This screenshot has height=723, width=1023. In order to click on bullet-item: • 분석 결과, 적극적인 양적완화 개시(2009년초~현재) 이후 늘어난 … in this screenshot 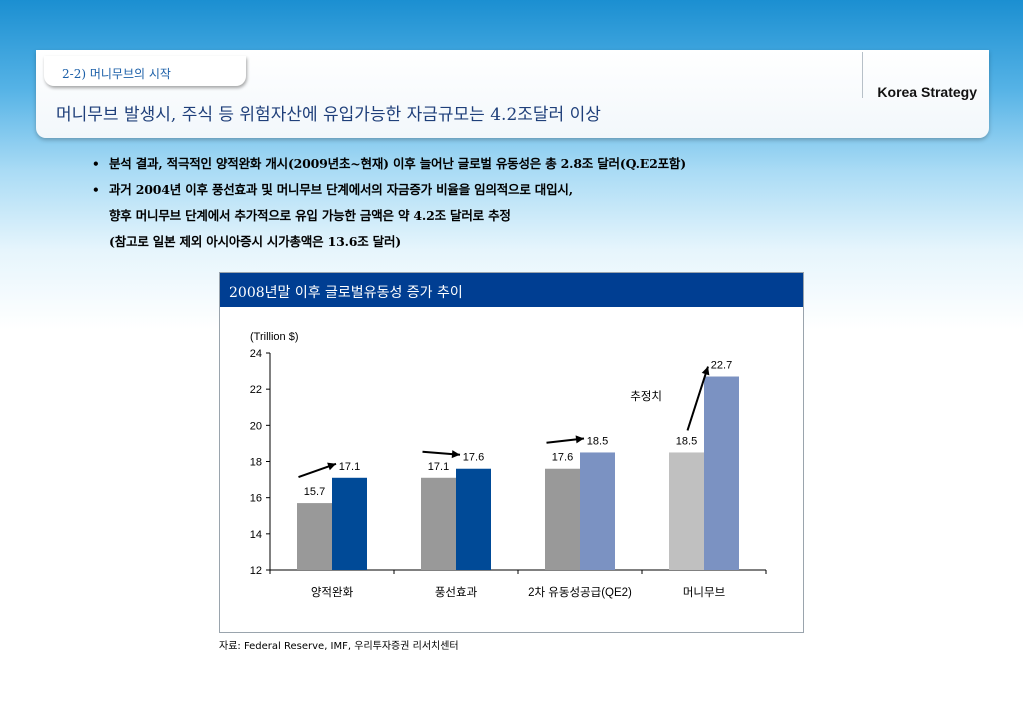, I will do `click(492, 164)`.